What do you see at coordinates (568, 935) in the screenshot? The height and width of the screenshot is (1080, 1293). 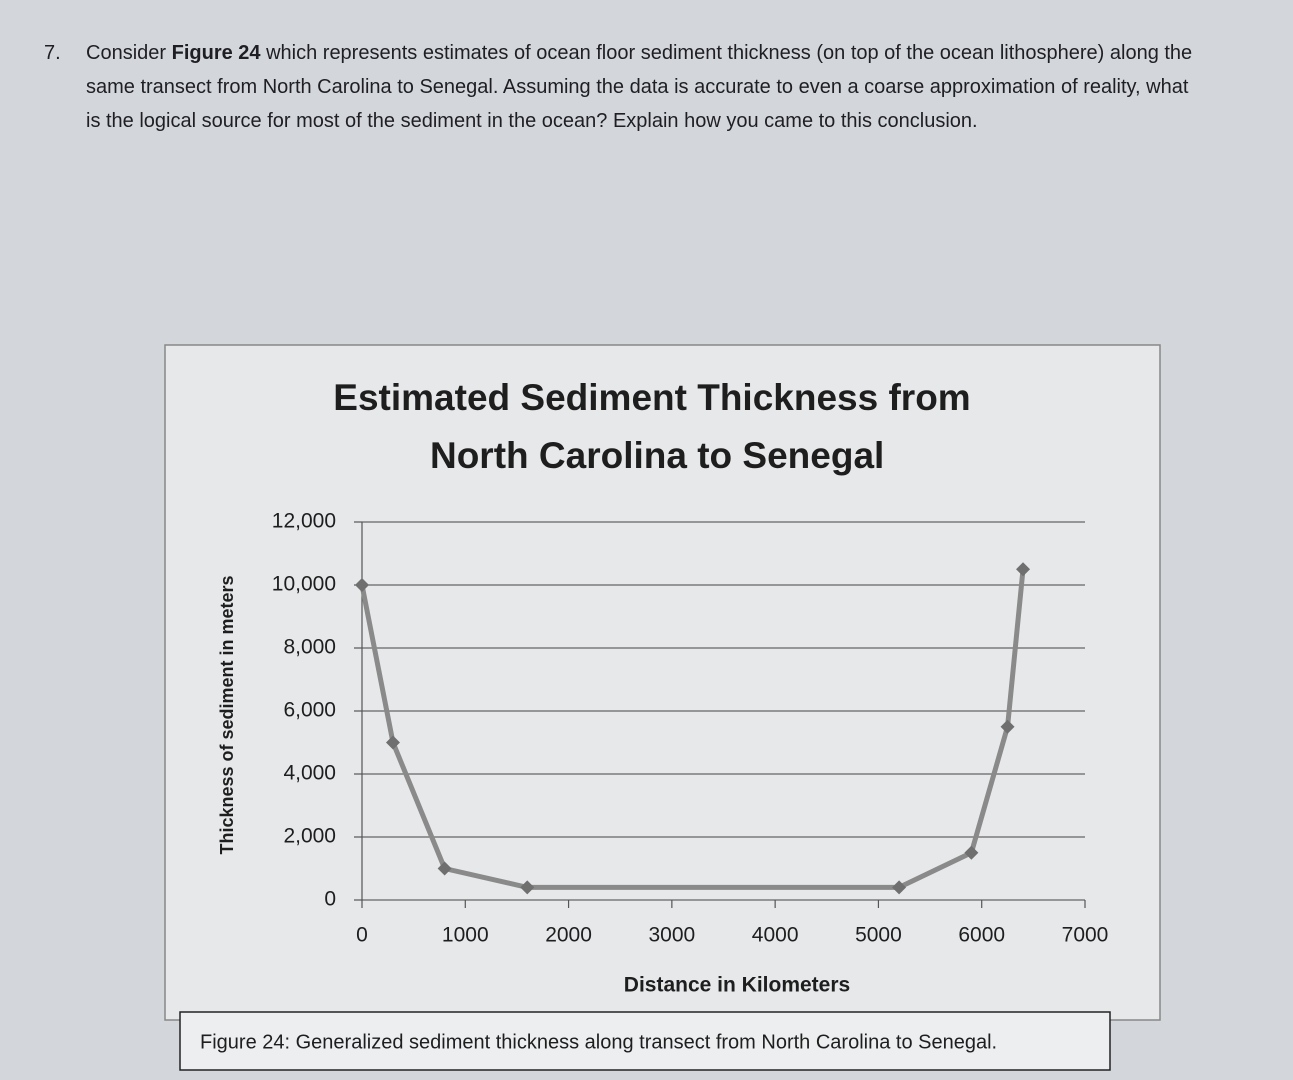 I see `x-tick-label: 2000` at bounding box center [568, 935].